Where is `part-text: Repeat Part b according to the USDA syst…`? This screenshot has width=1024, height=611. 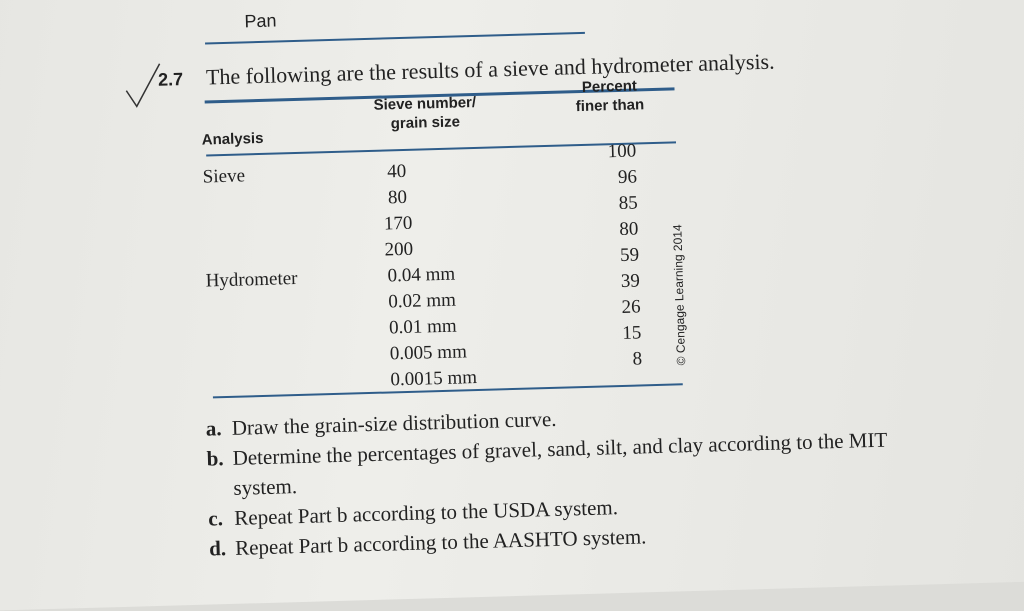 part-text: Repeat Part b according to the USDA syst… is located at coordinates (426, 512).